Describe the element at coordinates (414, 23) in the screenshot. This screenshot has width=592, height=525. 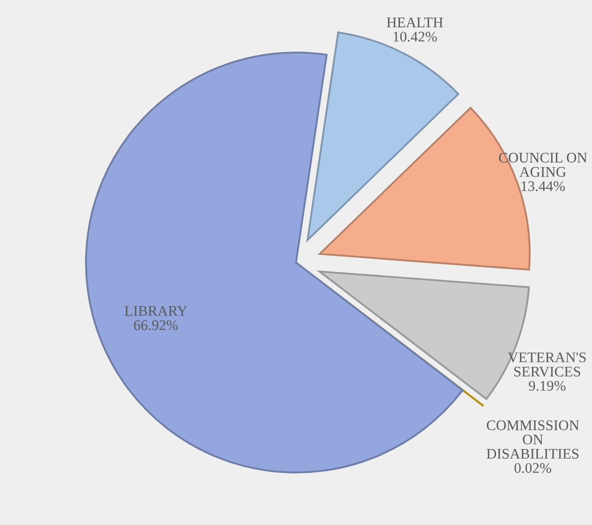
I see `slice-label: HEALTH` at that location.